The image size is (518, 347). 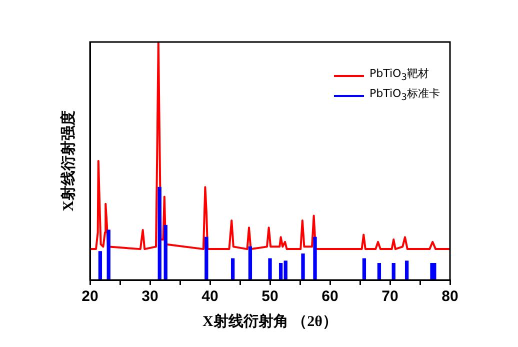 I want to click on x-tick-label: 50, so click(x=270, y=297).